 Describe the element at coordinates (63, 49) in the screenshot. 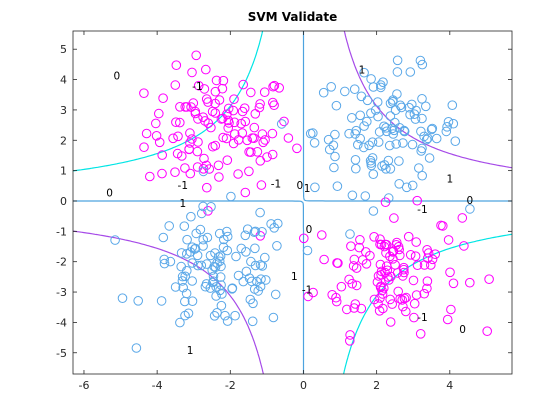

I see `y-tick-label: 5` at that location.